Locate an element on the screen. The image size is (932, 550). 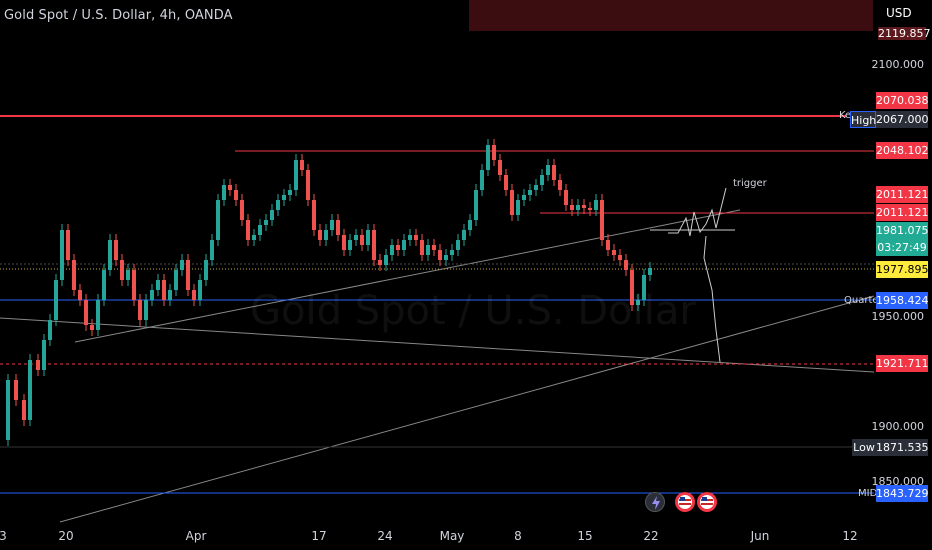
time-tick: 20 is located at coordinates (66, 536).